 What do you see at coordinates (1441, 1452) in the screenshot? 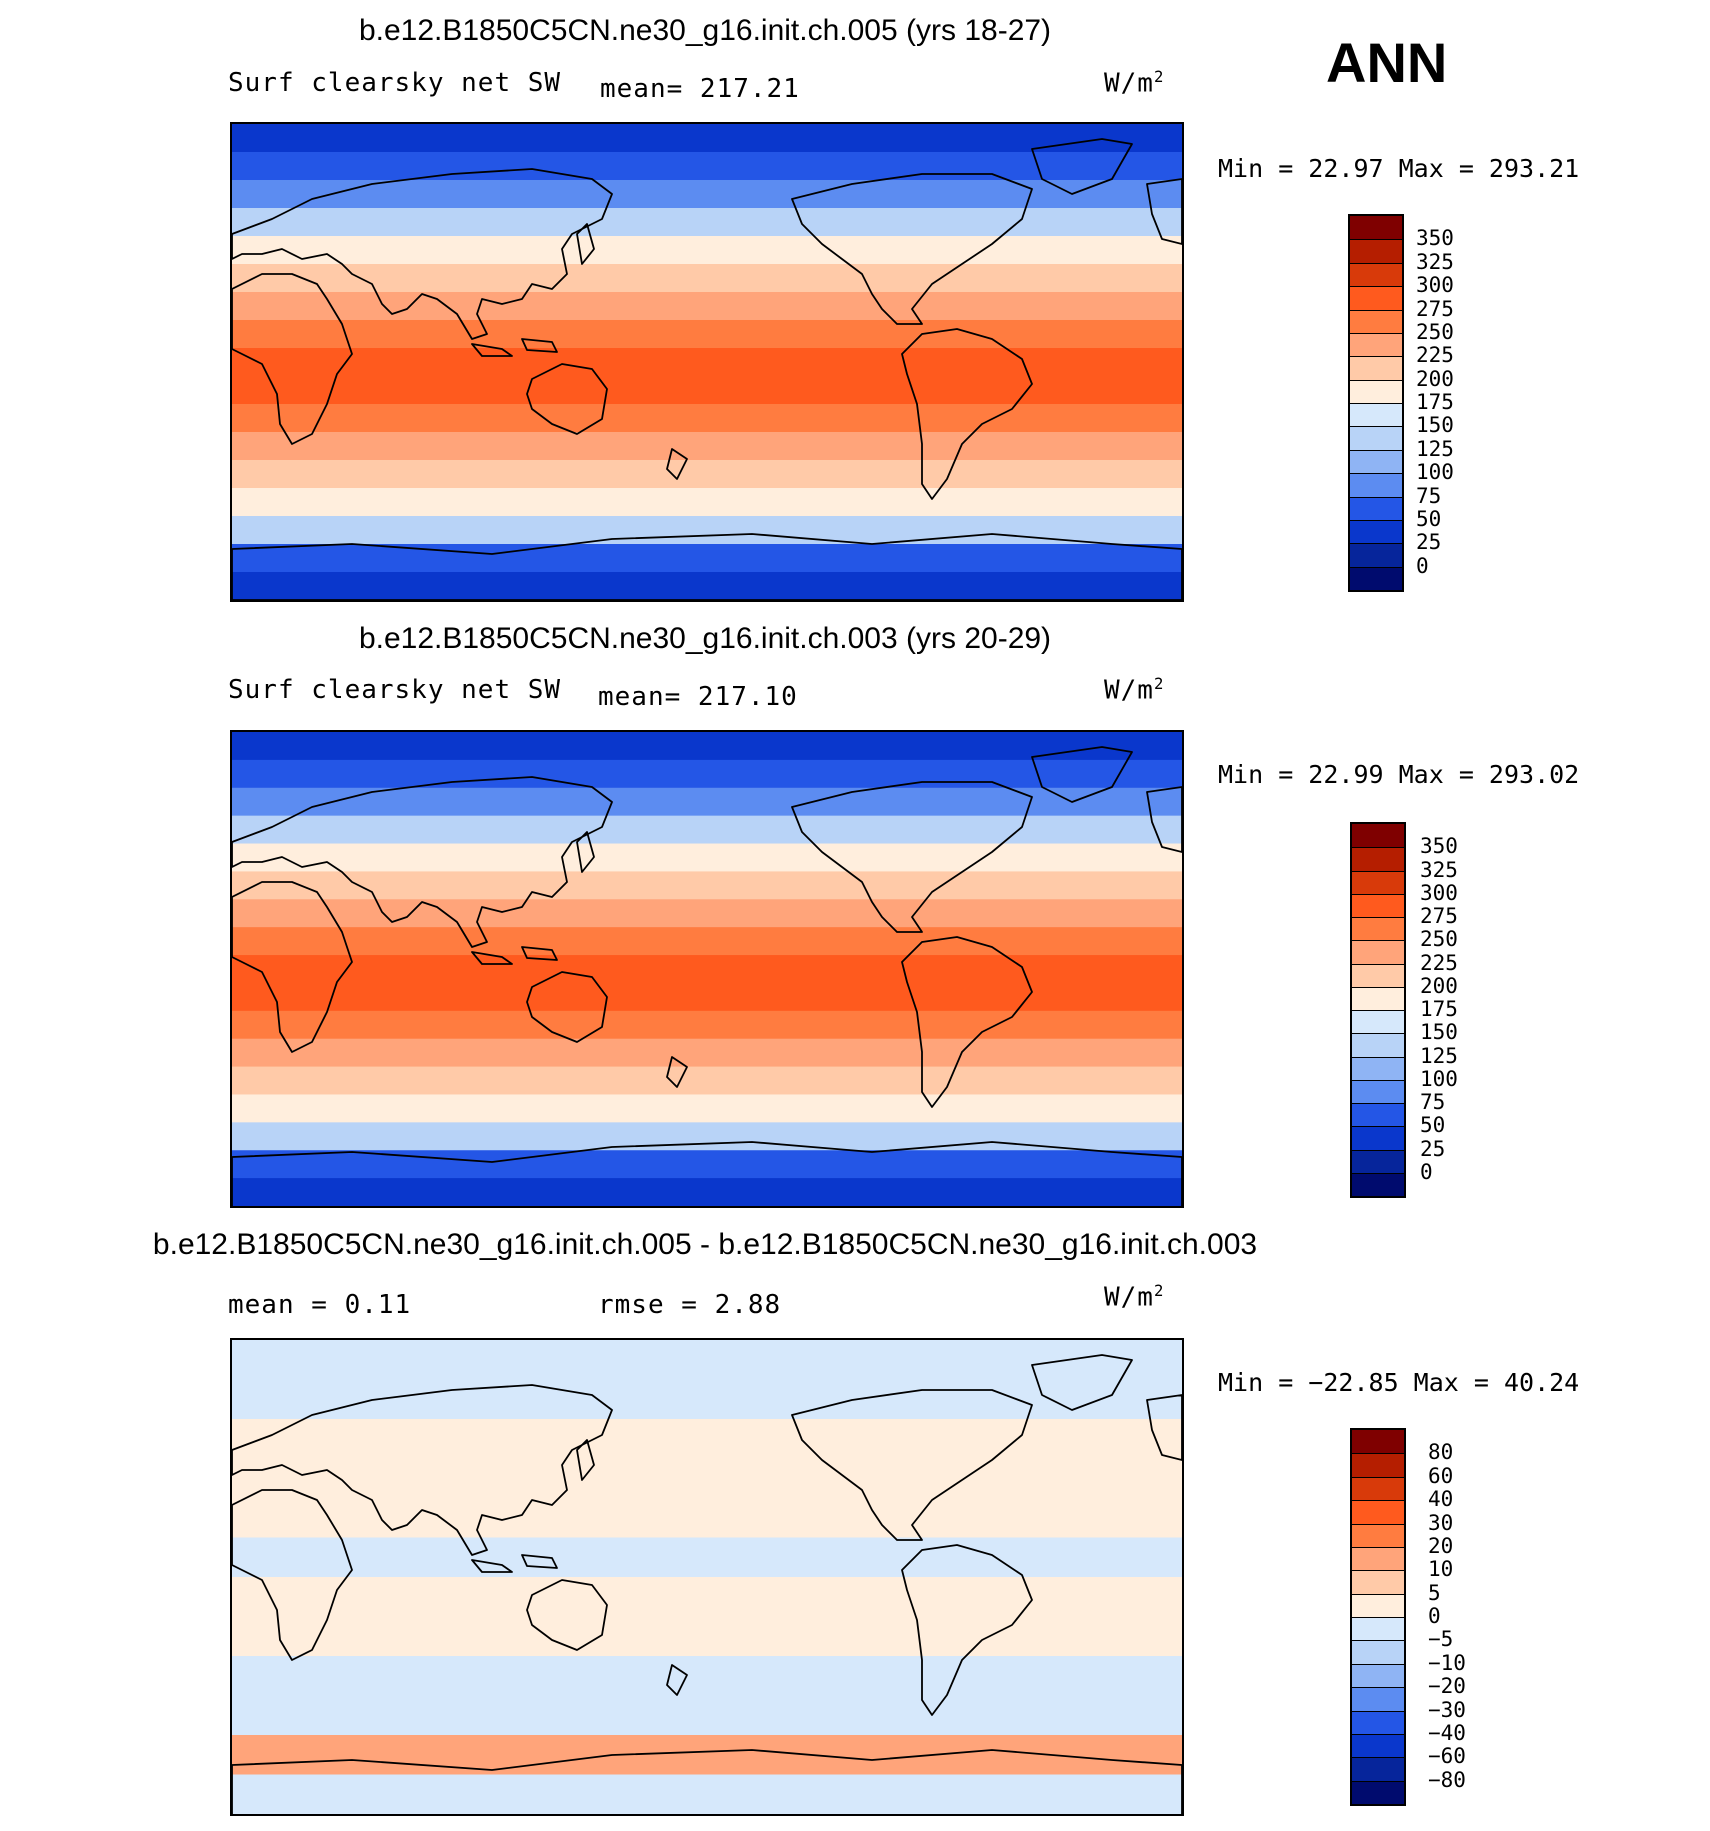
I see `colorbar-tick-label: 80` at bounding box center [1441, 1452].